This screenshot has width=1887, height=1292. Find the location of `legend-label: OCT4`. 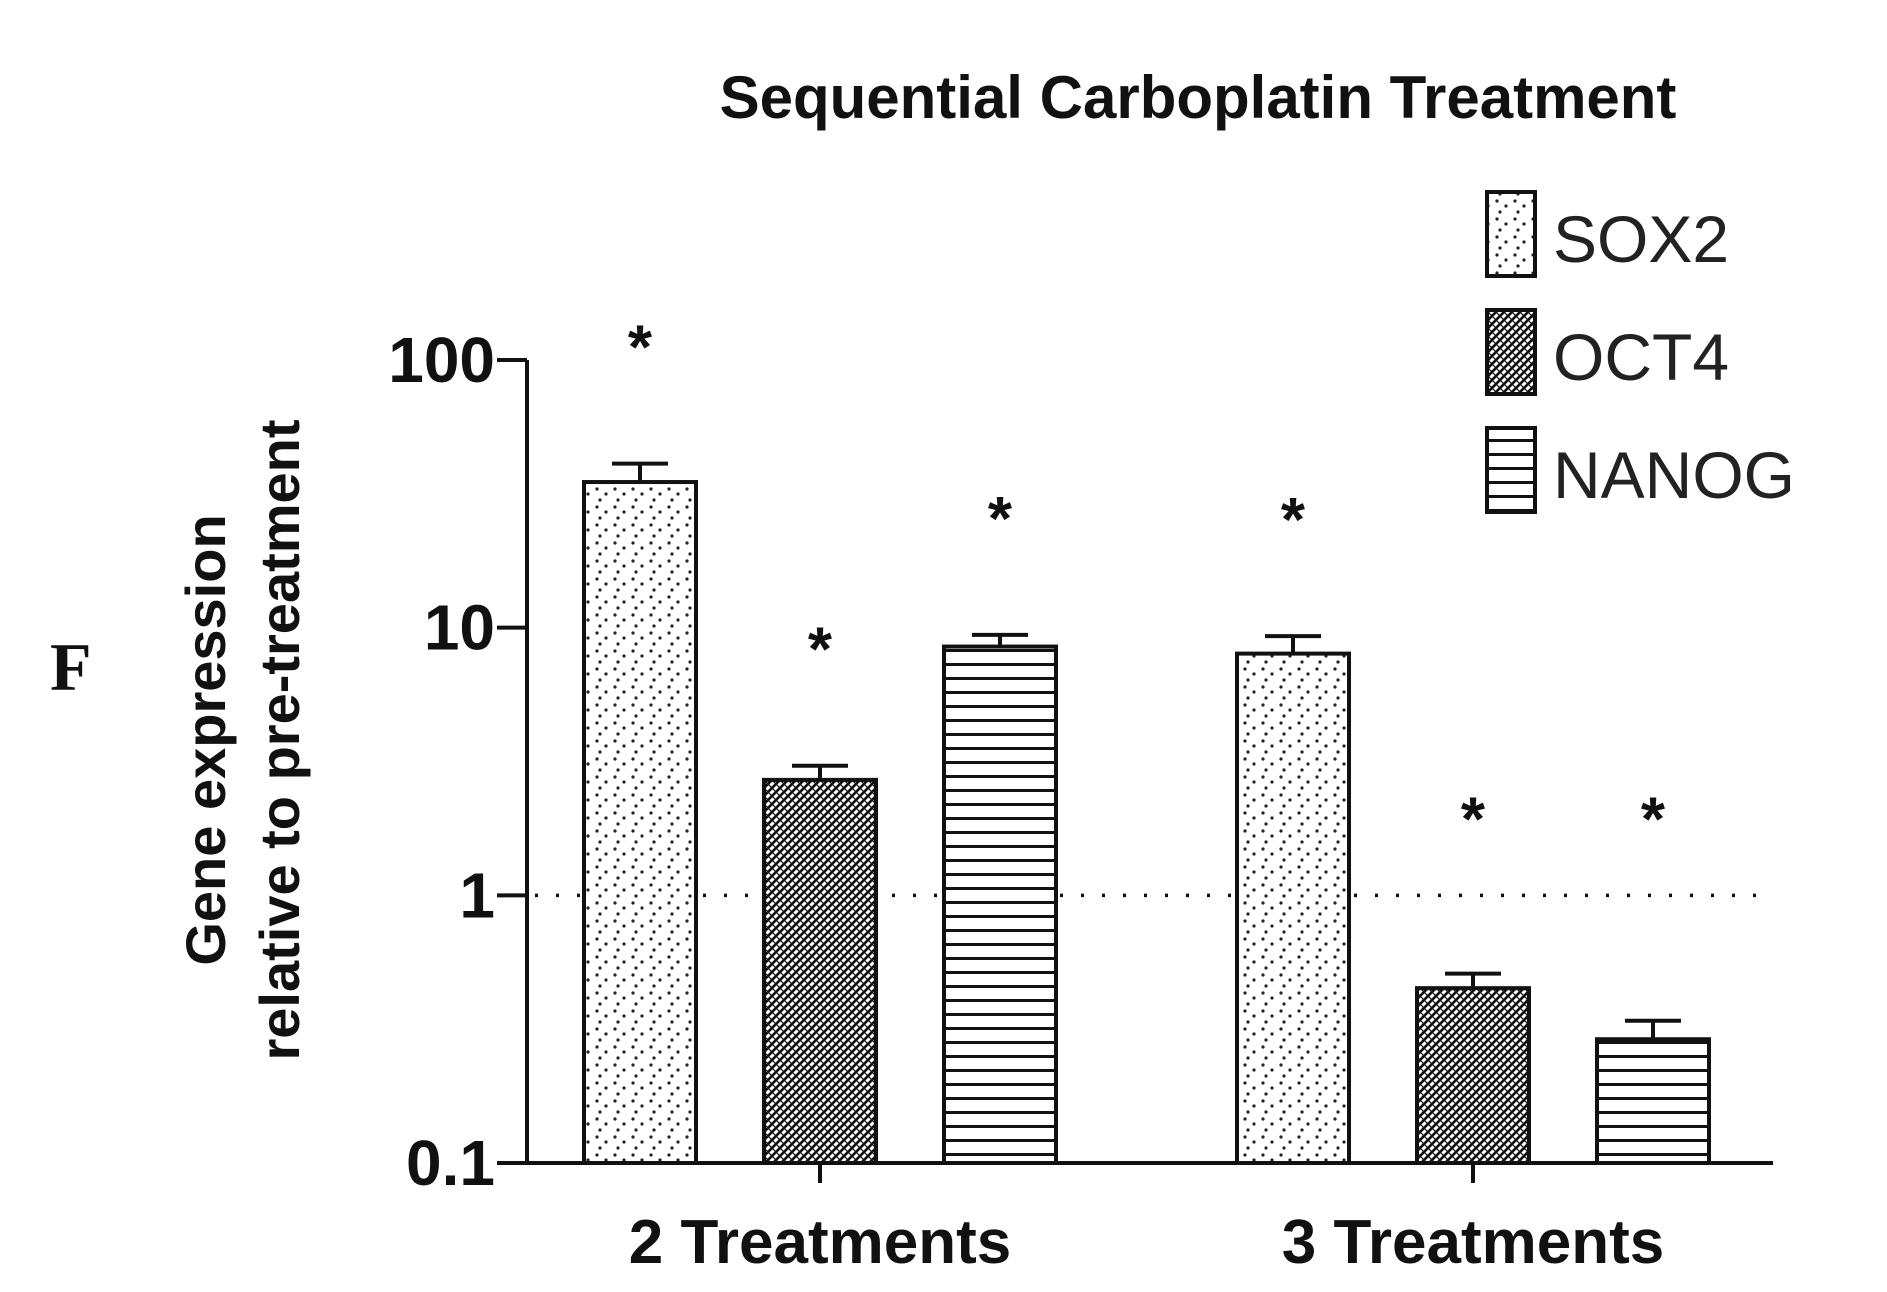

legend-label: OCT4 is located at coordinates (1641, 357).